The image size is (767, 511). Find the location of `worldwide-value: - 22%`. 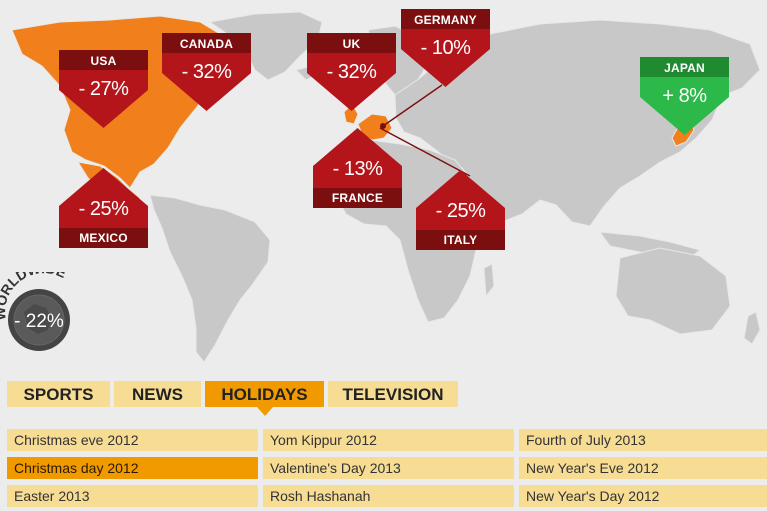

worldwide-value: - 22% is located at coordinates (39, 321).